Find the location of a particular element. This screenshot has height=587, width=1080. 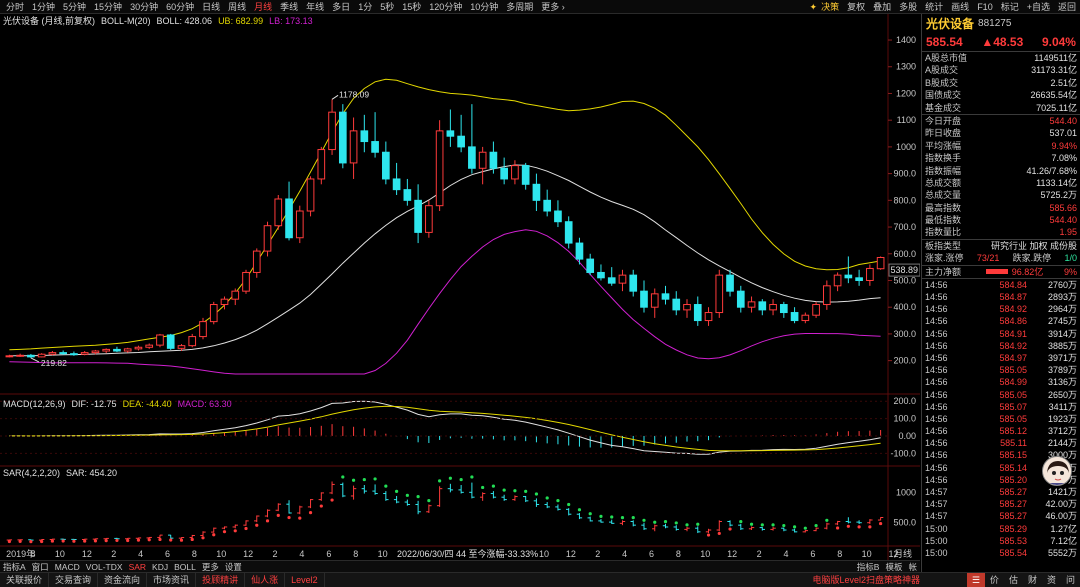

toolbar-button: 画线 is located at coordinates (960, 7).